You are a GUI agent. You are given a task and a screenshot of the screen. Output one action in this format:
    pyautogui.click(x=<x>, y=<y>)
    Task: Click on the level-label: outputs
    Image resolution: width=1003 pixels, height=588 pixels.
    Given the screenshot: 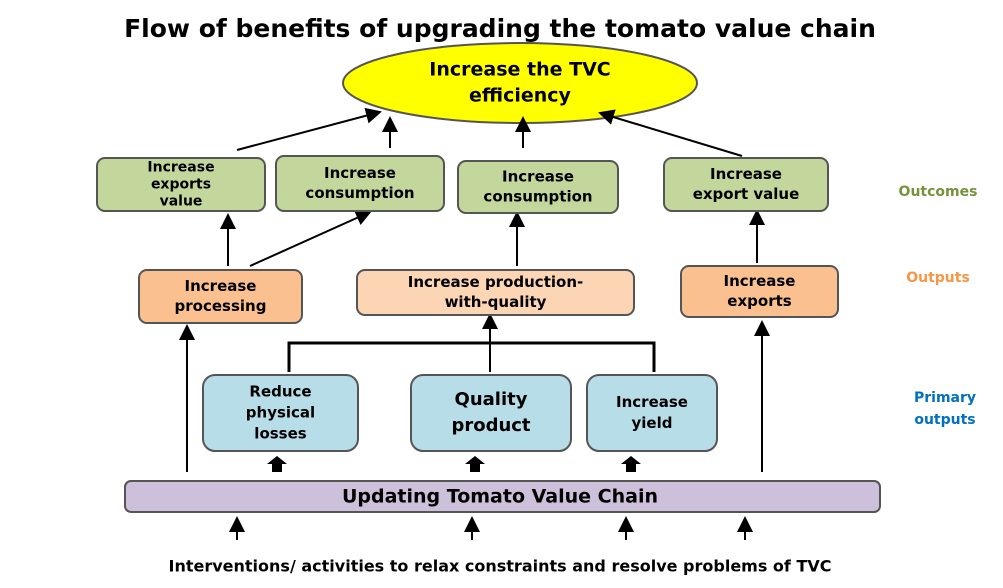 What is the action you would take?
    pyautogui.click(x=944, y=420)
    